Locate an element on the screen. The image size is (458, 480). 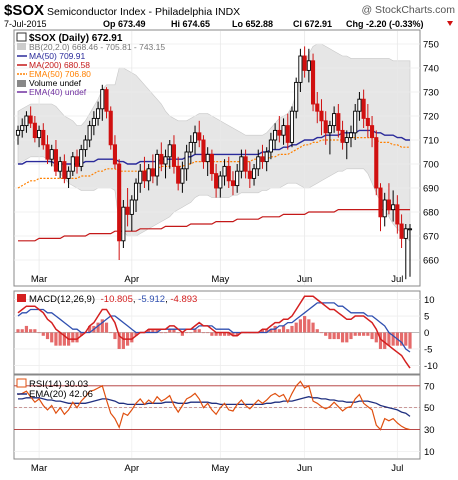
ma50-line is located at coordinates (214, 147).